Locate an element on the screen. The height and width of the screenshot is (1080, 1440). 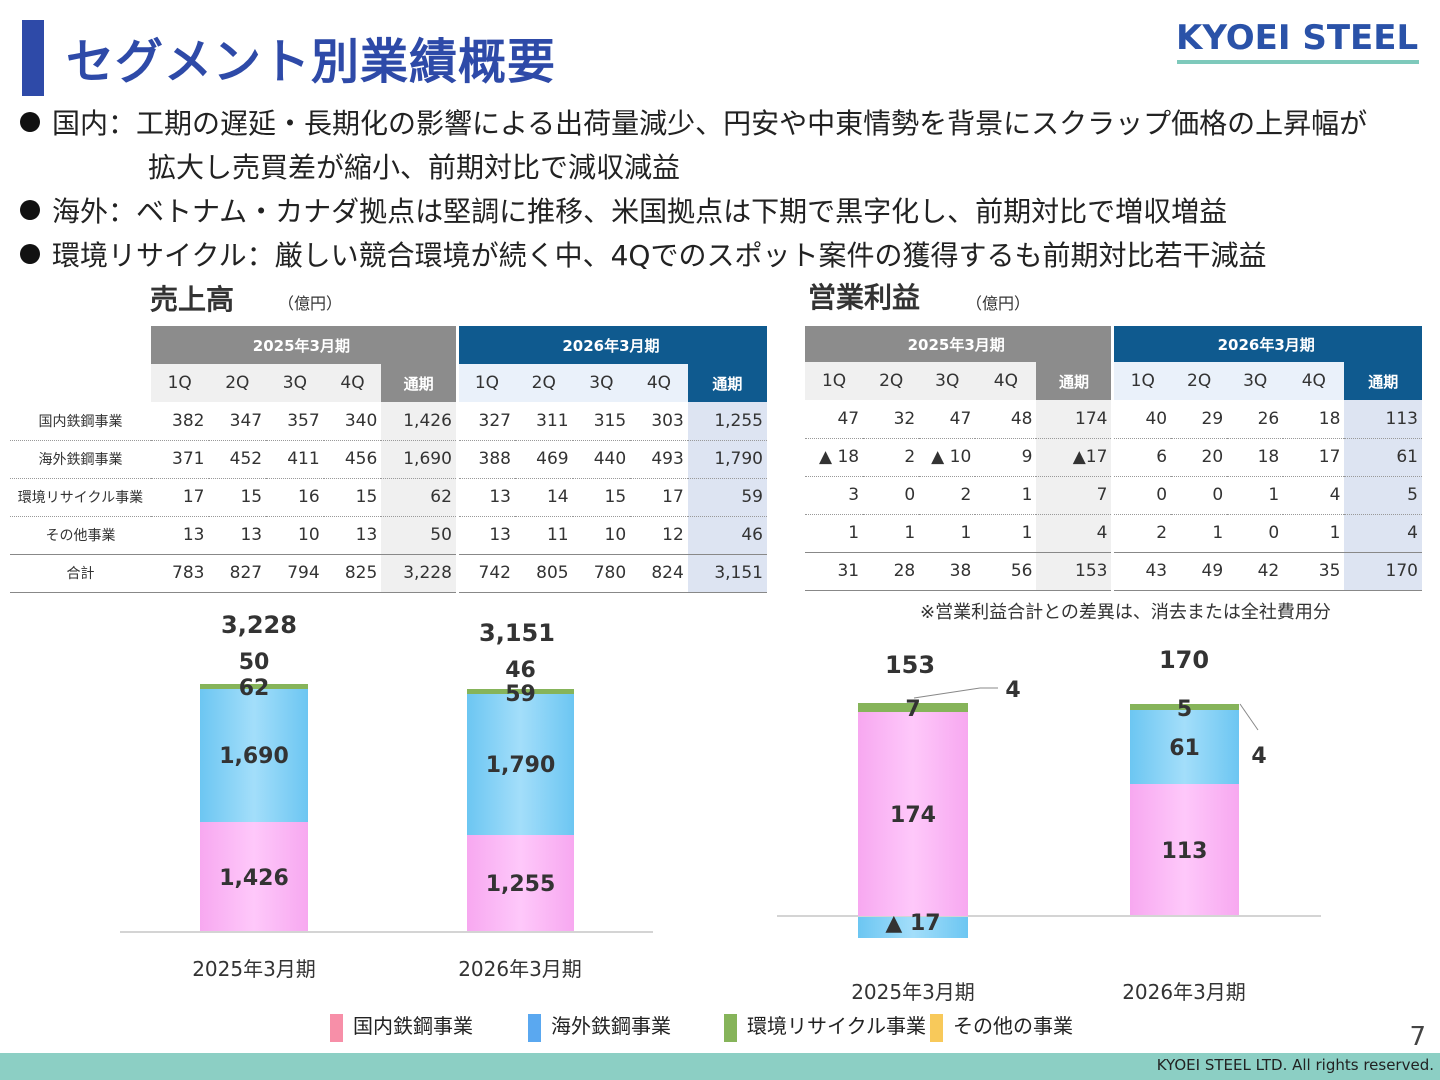
legend-label: 海外鉄鋼事業 is located at coordinates (611, 1026).